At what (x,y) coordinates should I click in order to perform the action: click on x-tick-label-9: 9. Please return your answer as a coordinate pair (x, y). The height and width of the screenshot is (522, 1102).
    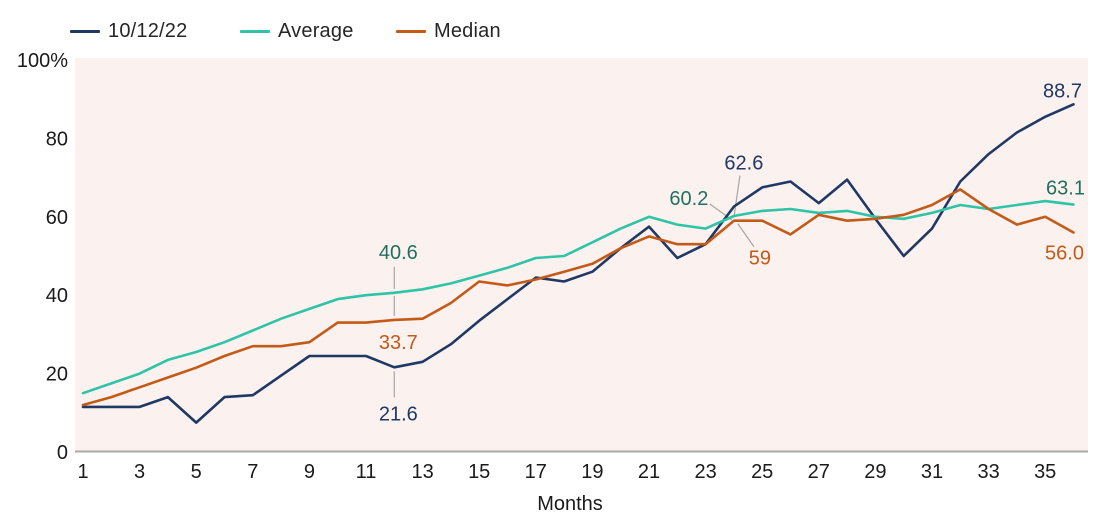
    Looking at the image, I should click on (309, 472).